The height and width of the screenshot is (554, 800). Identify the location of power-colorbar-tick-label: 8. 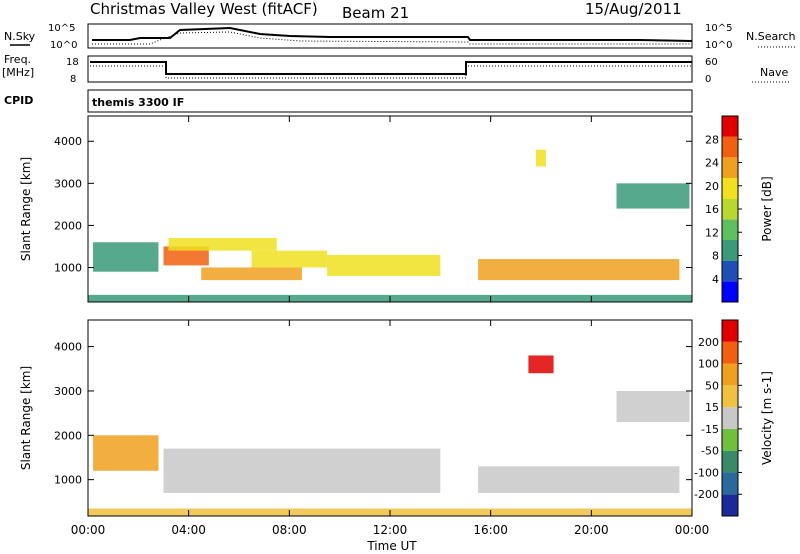
(715, 256).